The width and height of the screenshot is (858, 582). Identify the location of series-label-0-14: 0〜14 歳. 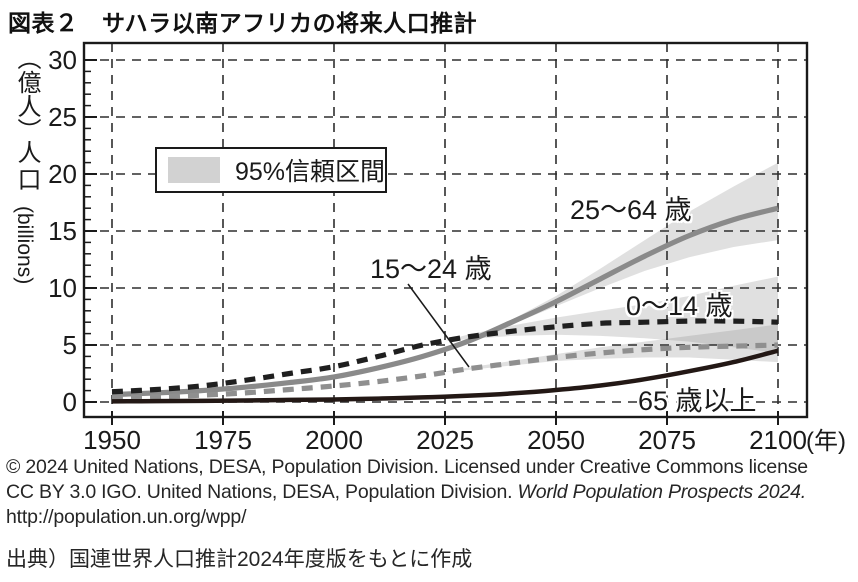
(679, 306).